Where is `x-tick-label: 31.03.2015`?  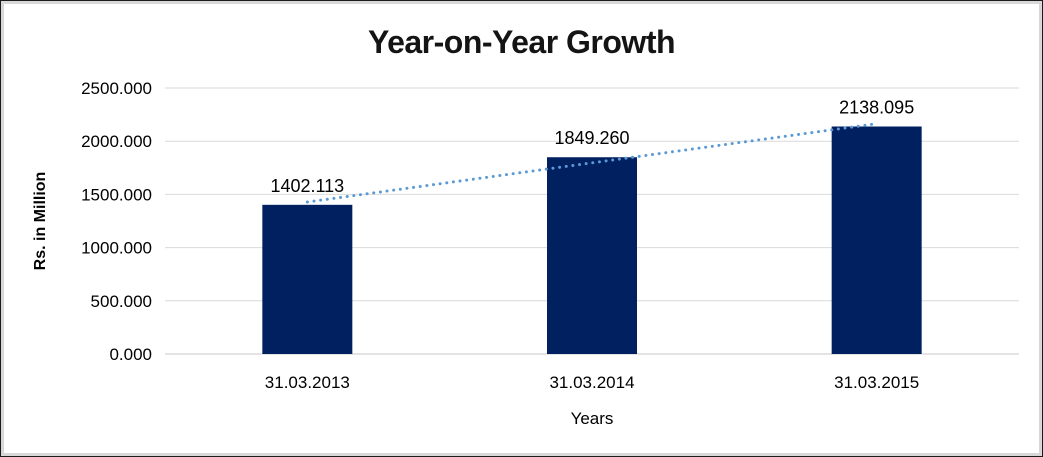 x-tick-label: 31.03.2015 is located at coordinates (876, 382).